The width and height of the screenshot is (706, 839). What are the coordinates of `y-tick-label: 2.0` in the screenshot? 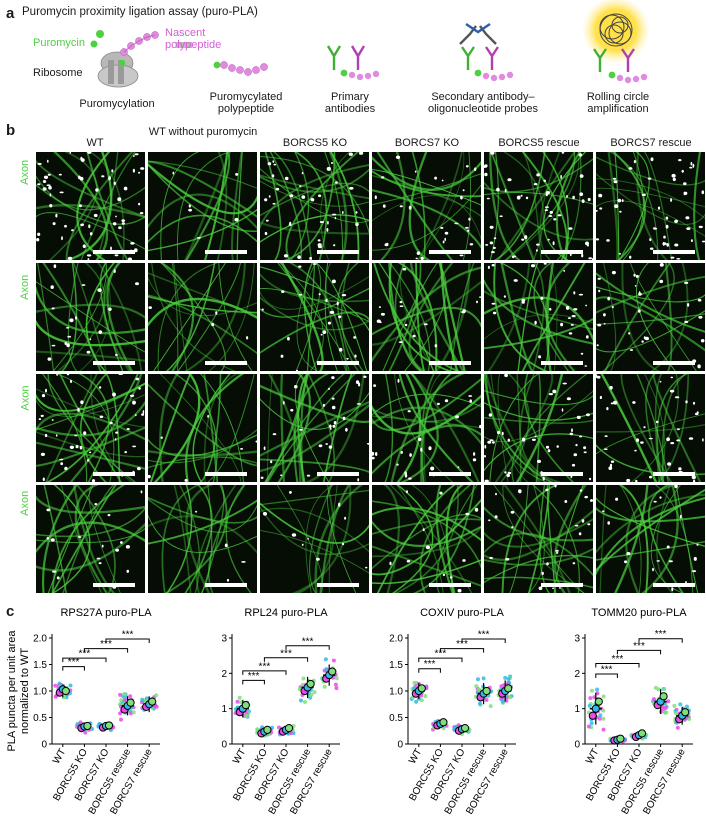 It's located at (40, 639).